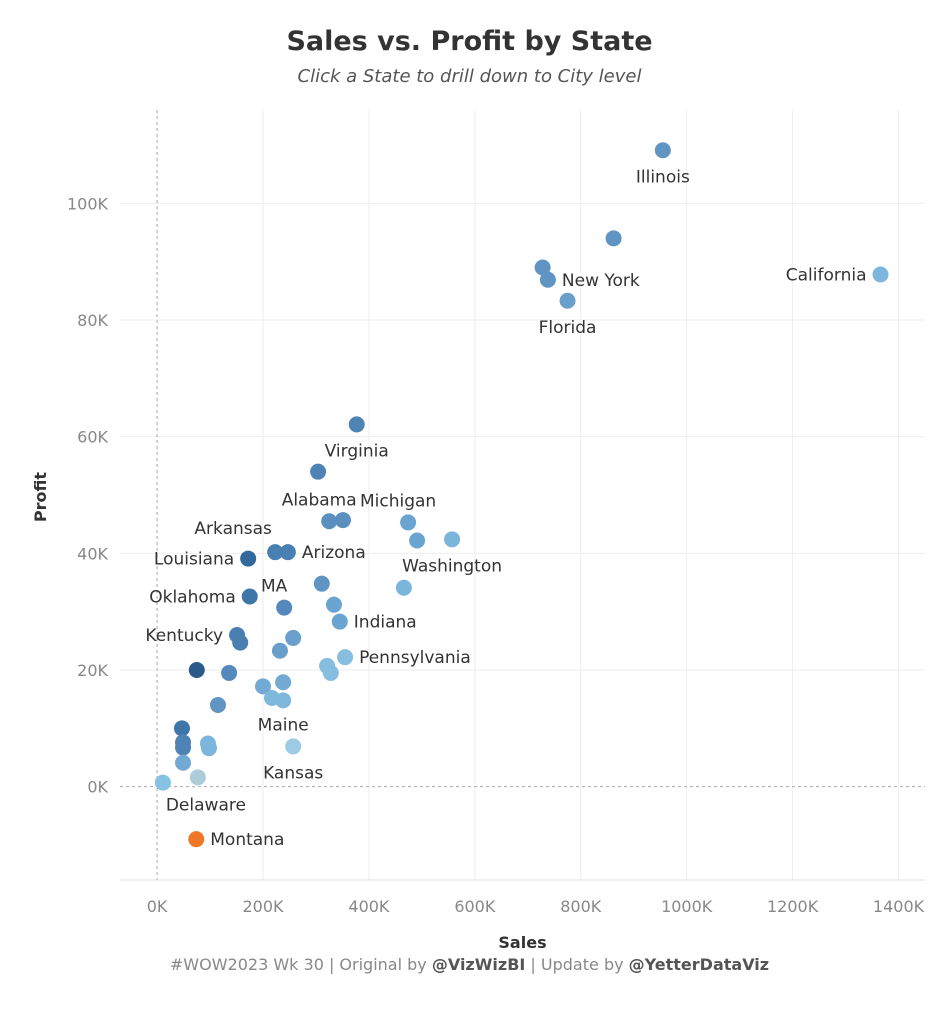  What do you see at coordinates (601, 281) in the screenshot?
I see `point-label: New York` at bounding box center [601, 281].